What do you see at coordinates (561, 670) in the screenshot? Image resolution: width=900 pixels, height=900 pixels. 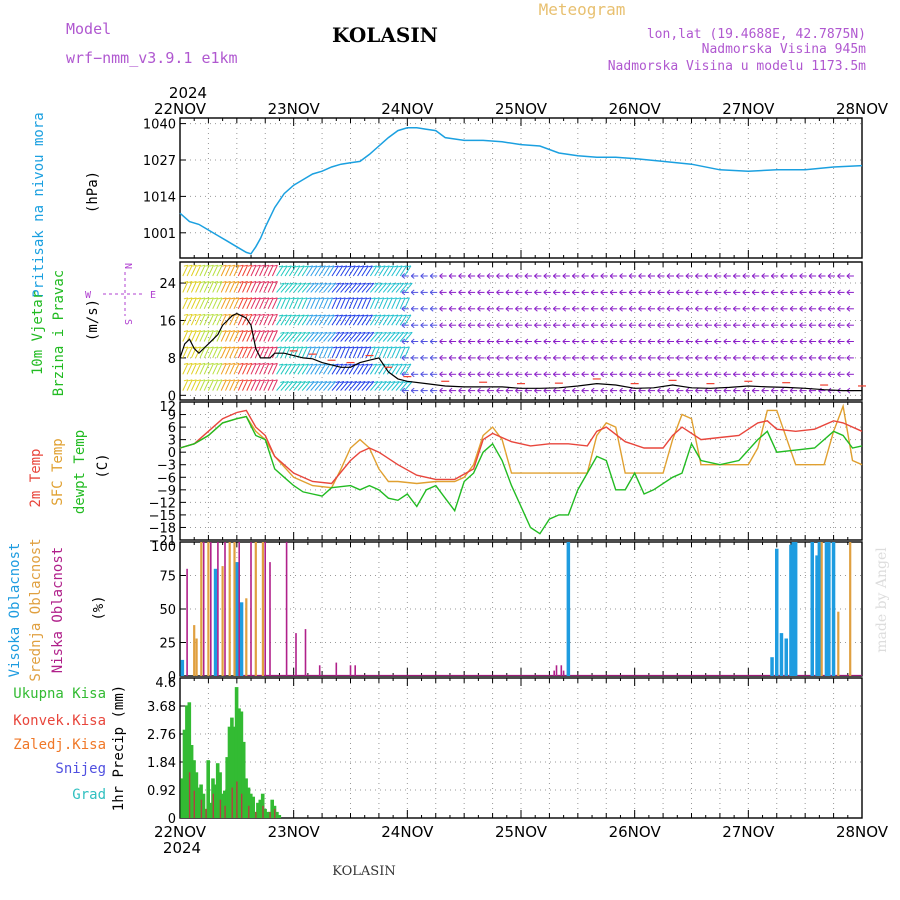 I see `cloud-bar-low` at bounding box center [561, 670].